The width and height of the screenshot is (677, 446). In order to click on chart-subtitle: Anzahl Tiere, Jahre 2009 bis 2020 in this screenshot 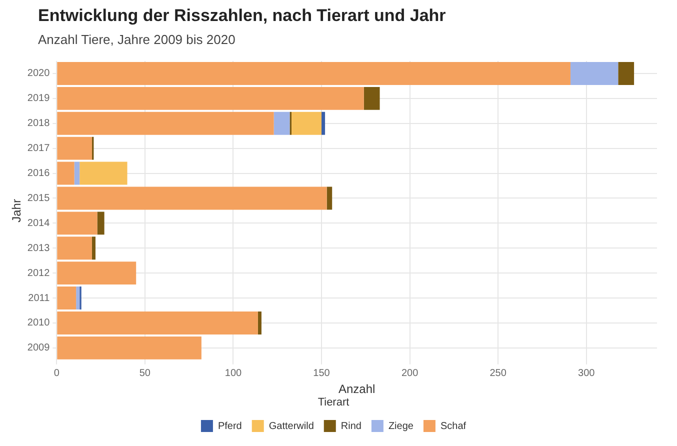, I will do `click(137, 39)`.